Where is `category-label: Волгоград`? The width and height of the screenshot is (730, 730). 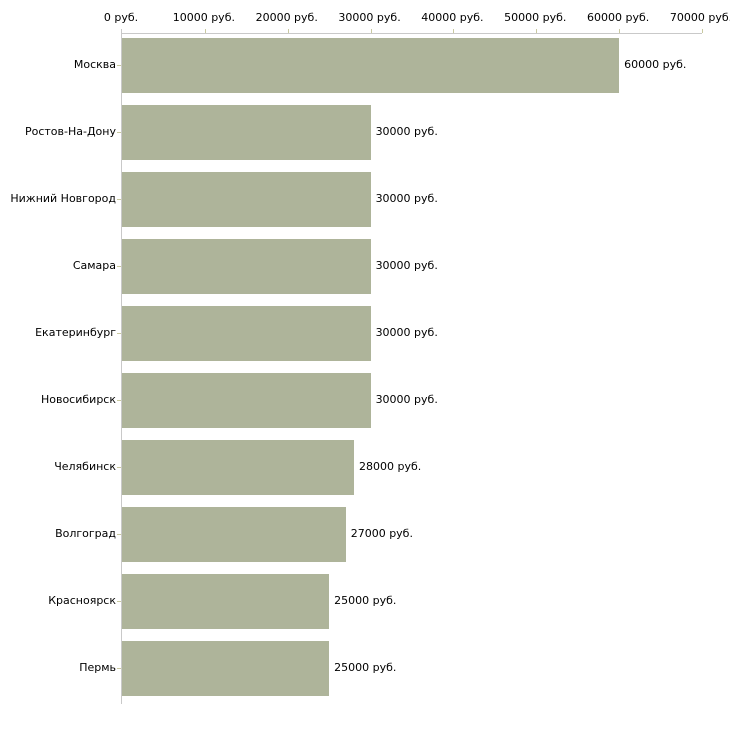
category-label: Волгоград is located at coordinates (85, 533).